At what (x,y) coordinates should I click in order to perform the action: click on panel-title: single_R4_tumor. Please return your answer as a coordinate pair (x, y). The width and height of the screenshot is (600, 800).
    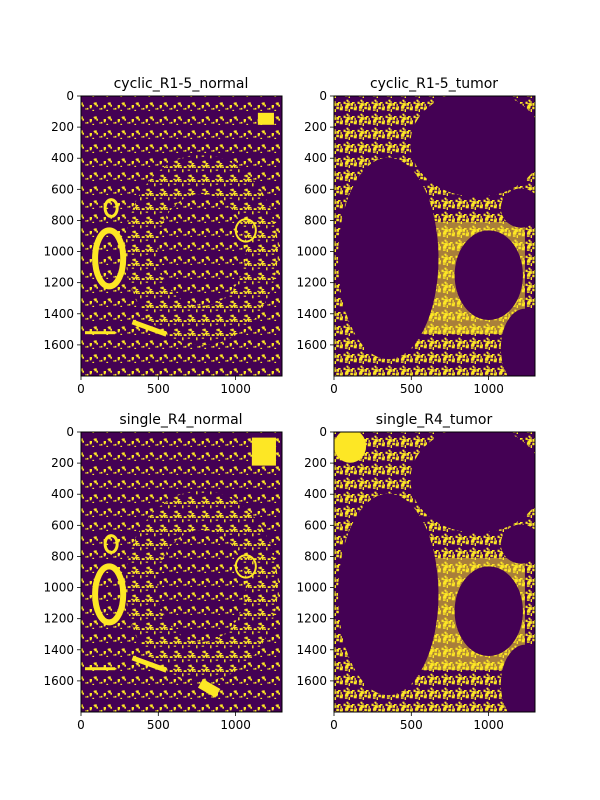
    Looking at the image, I should click on (434, 420).